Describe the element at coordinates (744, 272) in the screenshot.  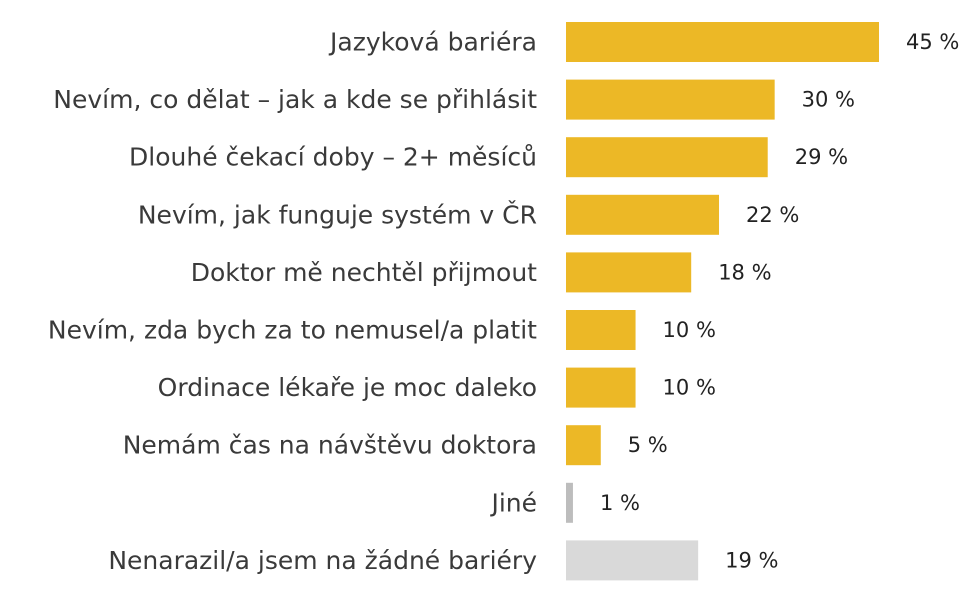
I see `value-label: 18 %` at that location.